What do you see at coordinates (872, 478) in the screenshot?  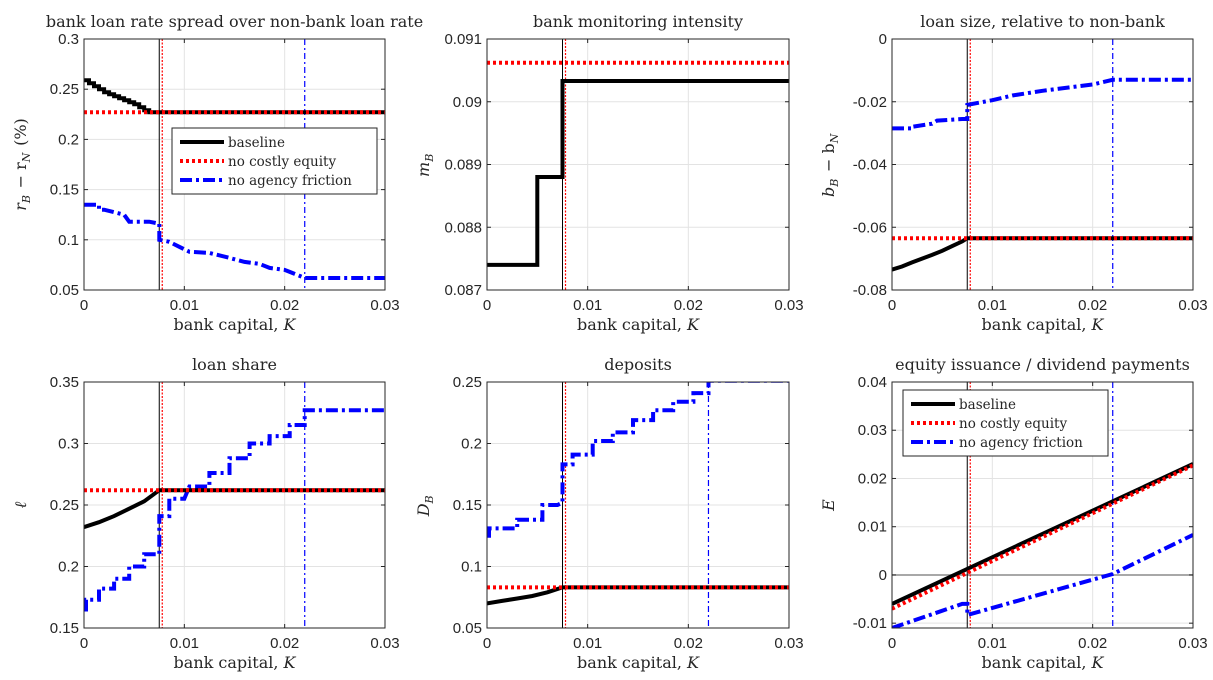 I see `y-tick-label: 0.02` at bounding box center [872, 478].